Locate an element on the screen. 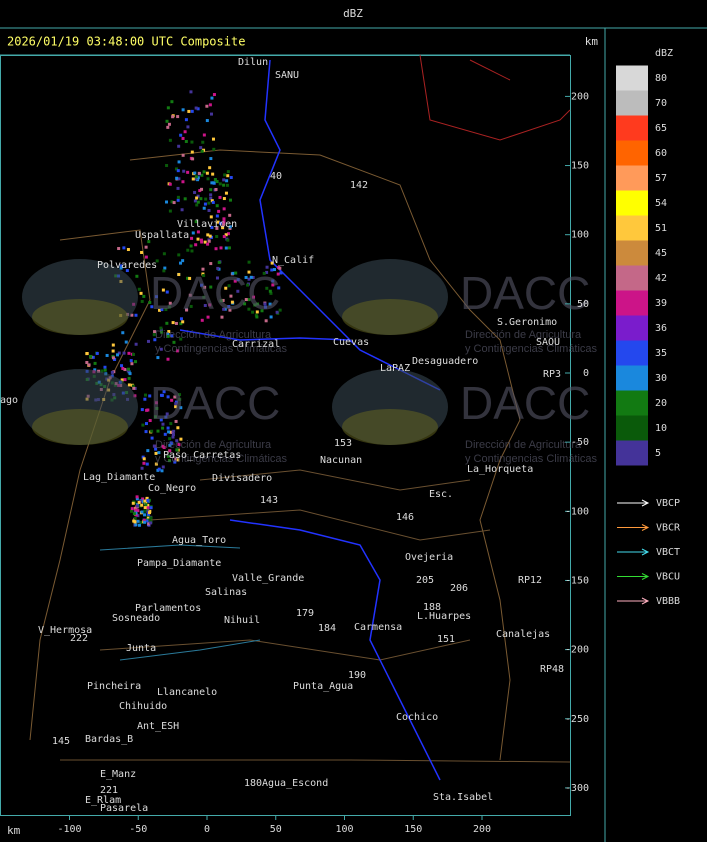 This screenshot has height=842, width=707. unit-label: km is located at coordinates (592, 41).